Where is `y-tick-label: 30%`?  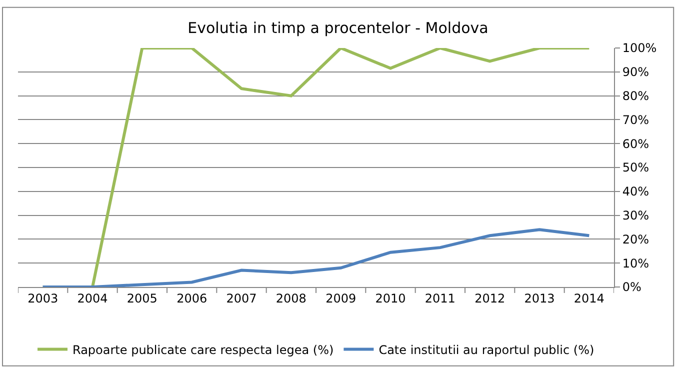 y-tick-label: 30% is located at coordinates (636, 215).